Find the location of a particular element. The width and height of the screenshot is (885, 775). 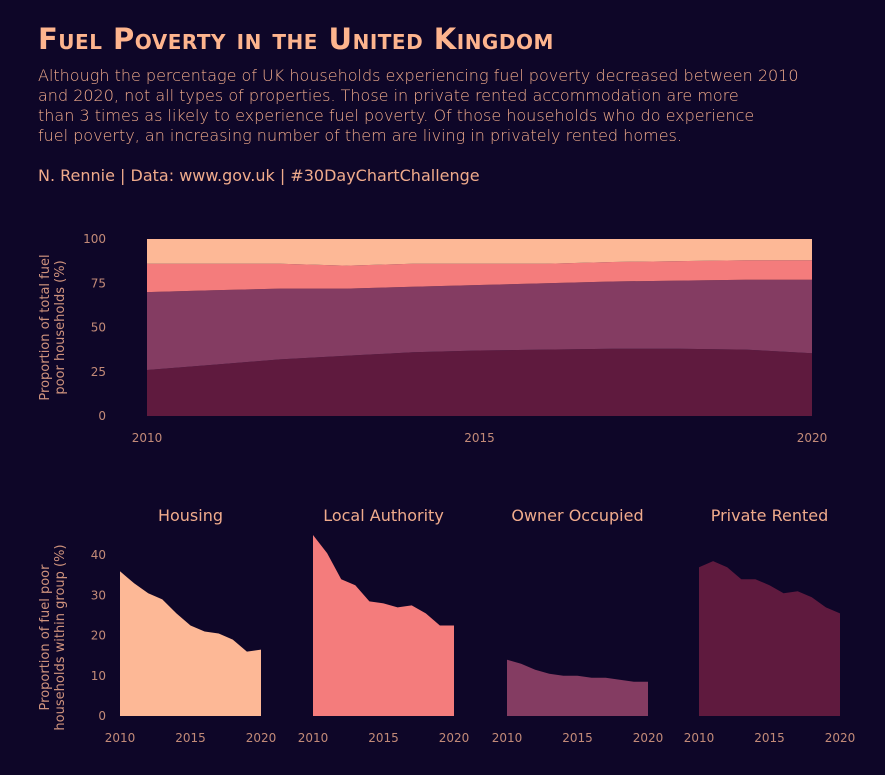

facet-area-housing is located at coordinates (190, 643).